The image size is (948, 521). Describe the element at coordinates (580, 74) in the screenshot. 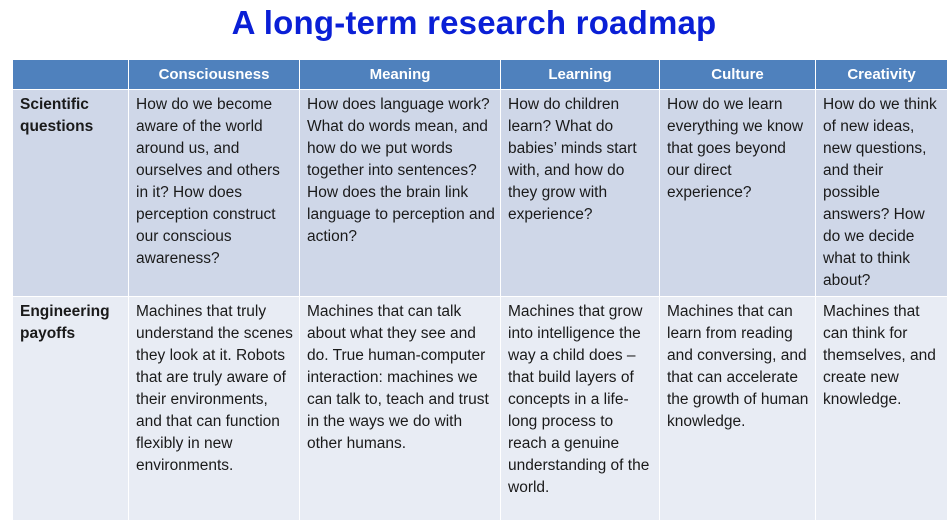

I see `column-header-learning: Learning` at that location.